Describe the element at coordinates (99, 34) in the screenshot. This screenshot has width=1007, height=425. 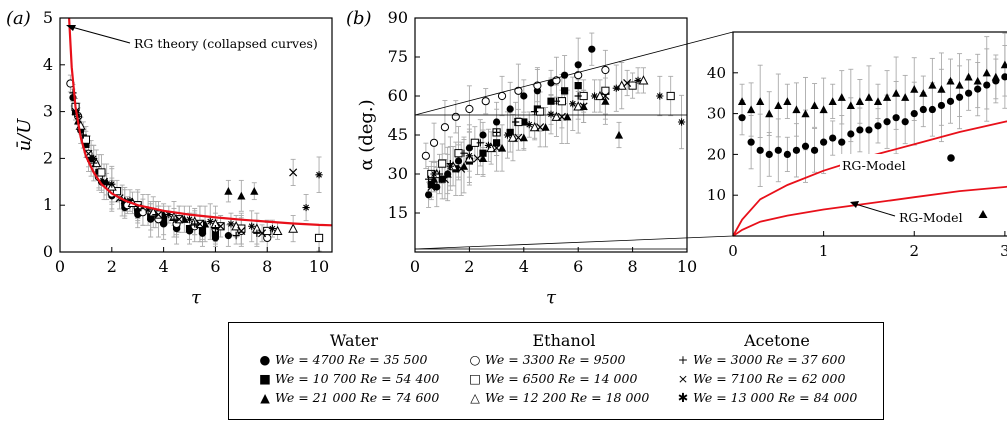
I see `annotation-arrow-line` at that location.